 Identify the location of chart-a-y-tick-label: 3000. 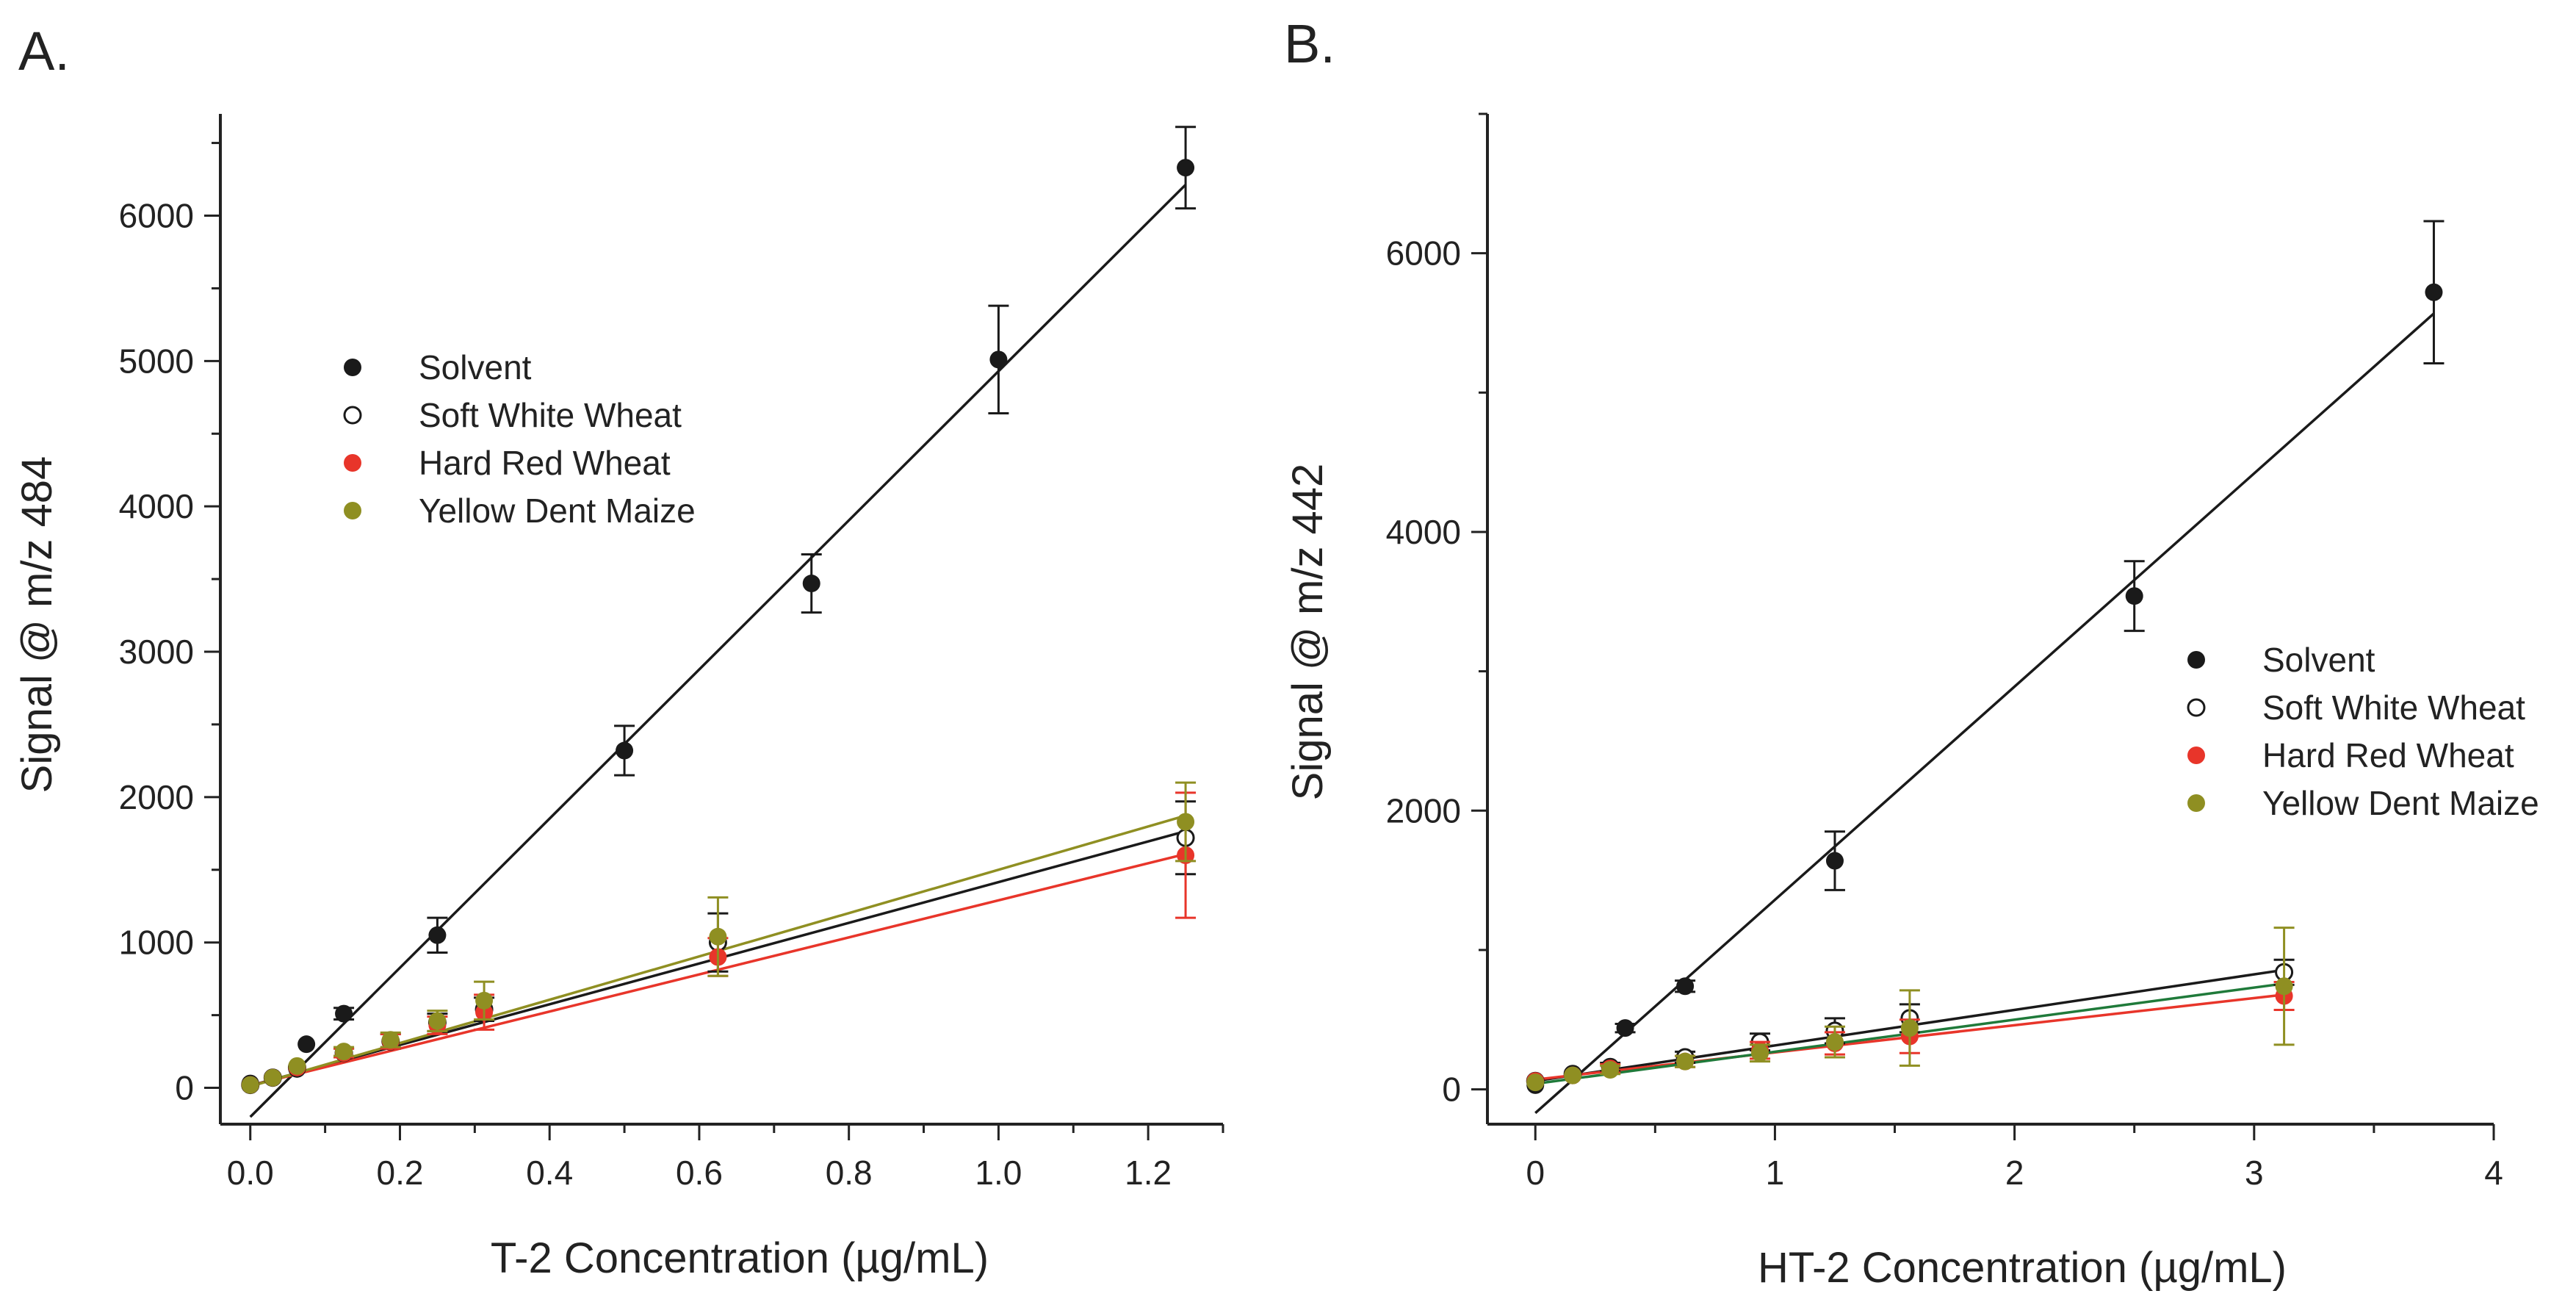
(156, 652).